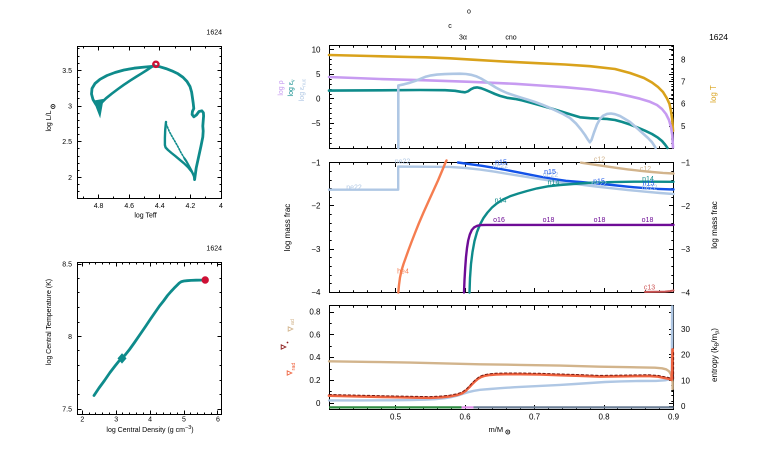 Image resolution: width=766 pixels, height=465 pixels. I want to click on svg-text: 4.6, so click(129, 206).